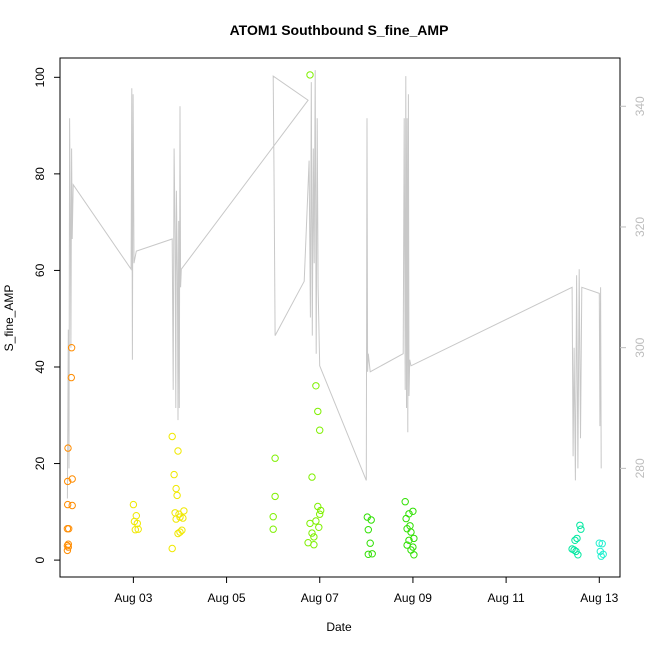 The width and height of the screenshot is (650, 650). What do you see at coordinates (599, 598) in the screenshot?
I see `x-tick-label: Aug 13` at bounding box center [599, 598].